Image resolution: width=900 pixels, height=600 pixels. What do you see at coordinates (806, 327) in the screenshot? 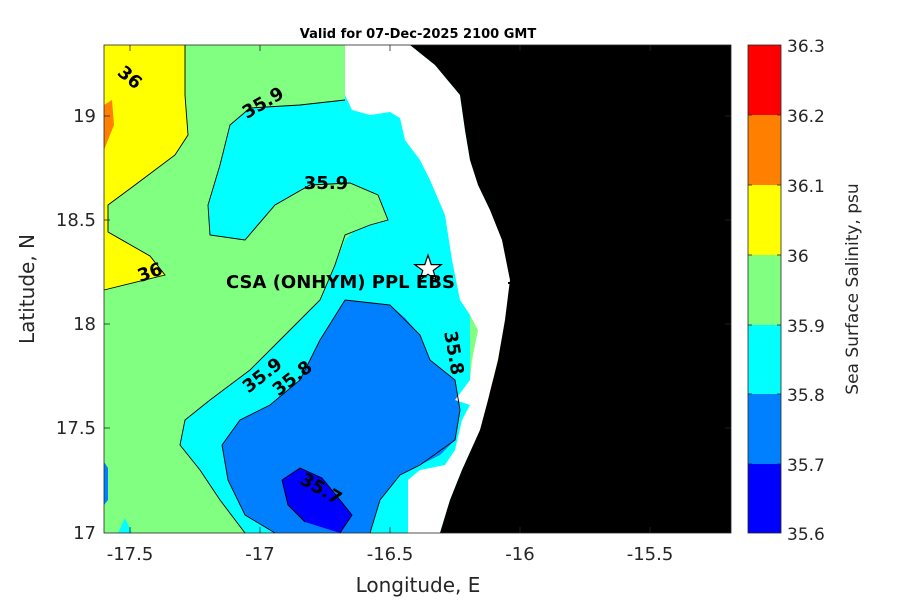
I see `colorbar-tick-label: 35.9` at bounding box center [806, 327].